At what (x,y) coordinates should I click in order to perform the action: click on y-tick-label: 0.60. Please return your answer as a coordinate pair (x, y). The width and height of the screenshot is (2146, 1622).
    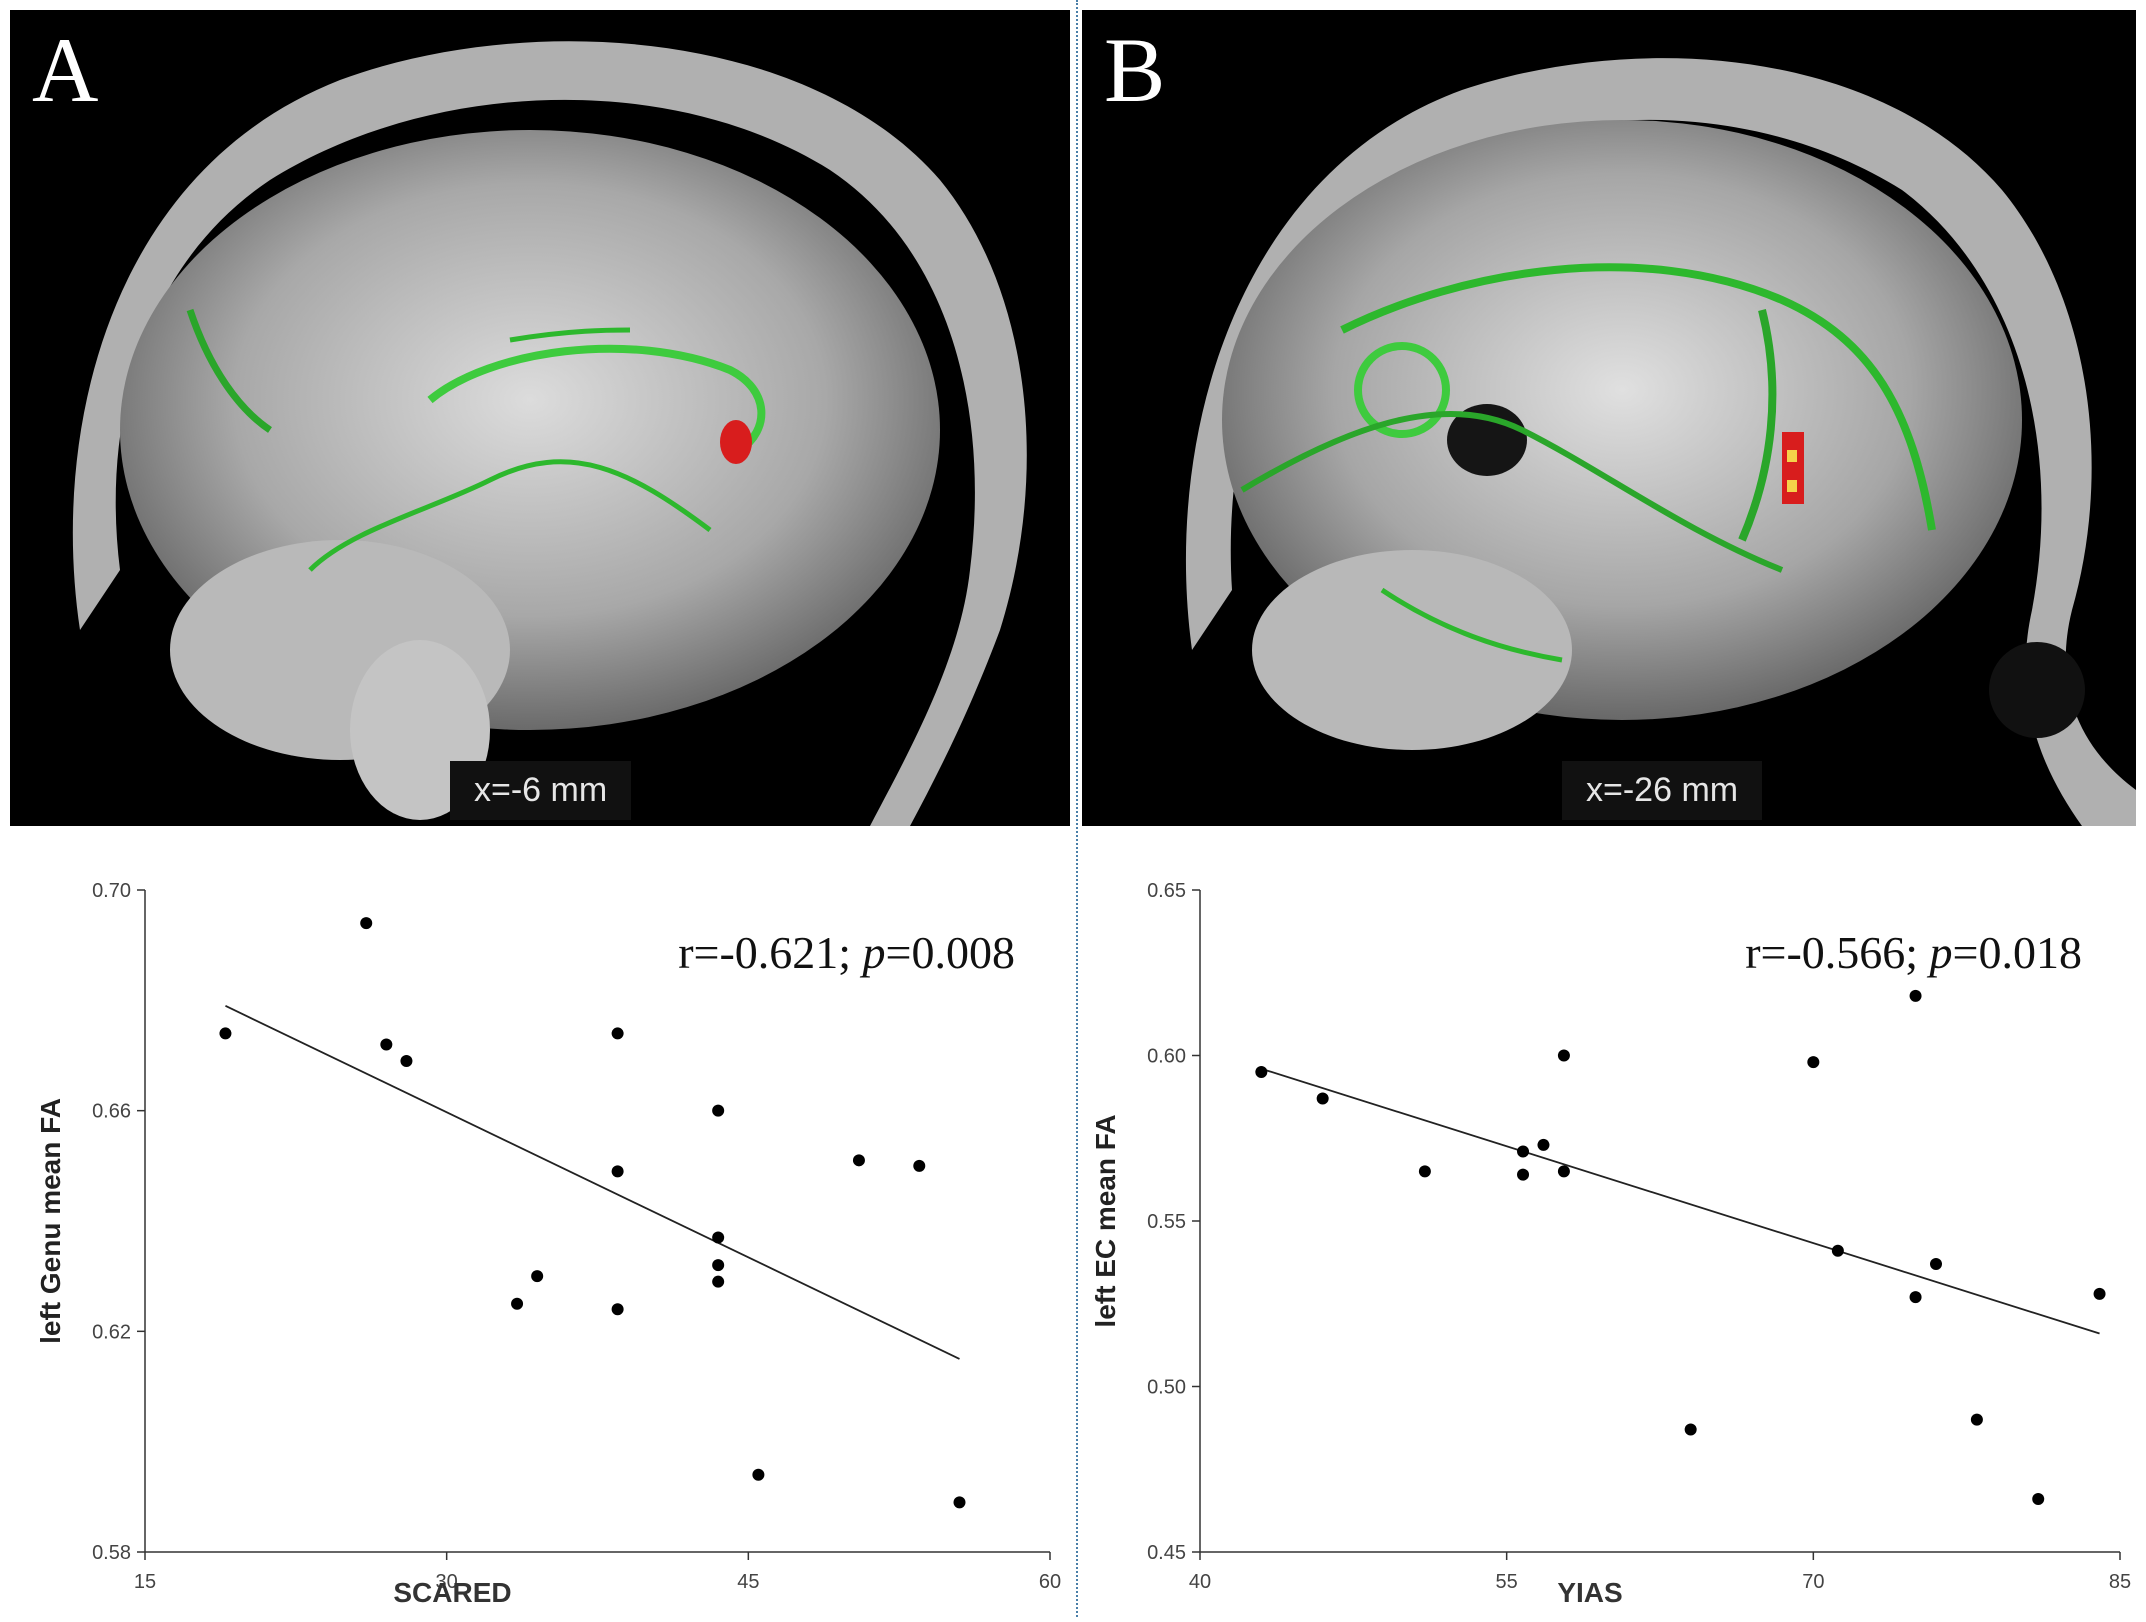
    Looking at the image, I should click on (1166, 1057).